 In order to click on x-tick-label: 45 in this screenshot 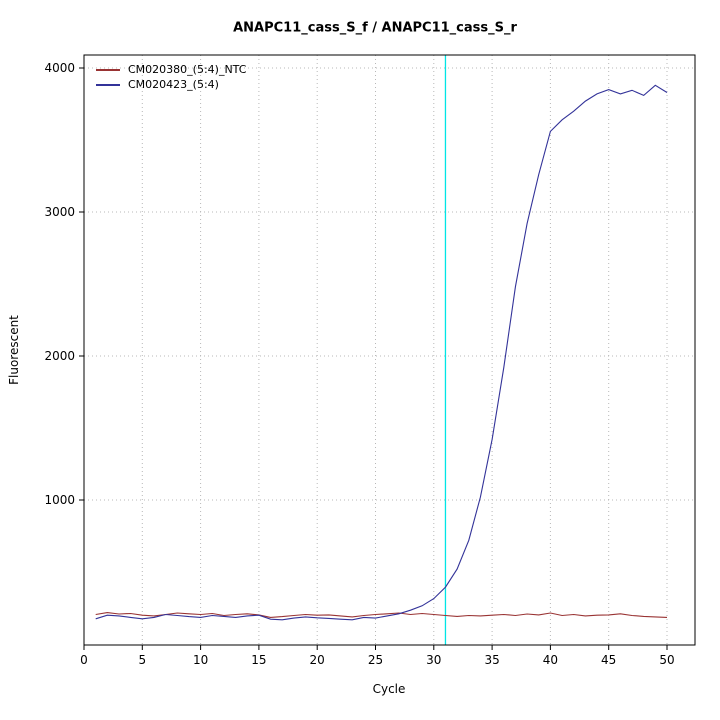, I will do `click(608, 660)`.